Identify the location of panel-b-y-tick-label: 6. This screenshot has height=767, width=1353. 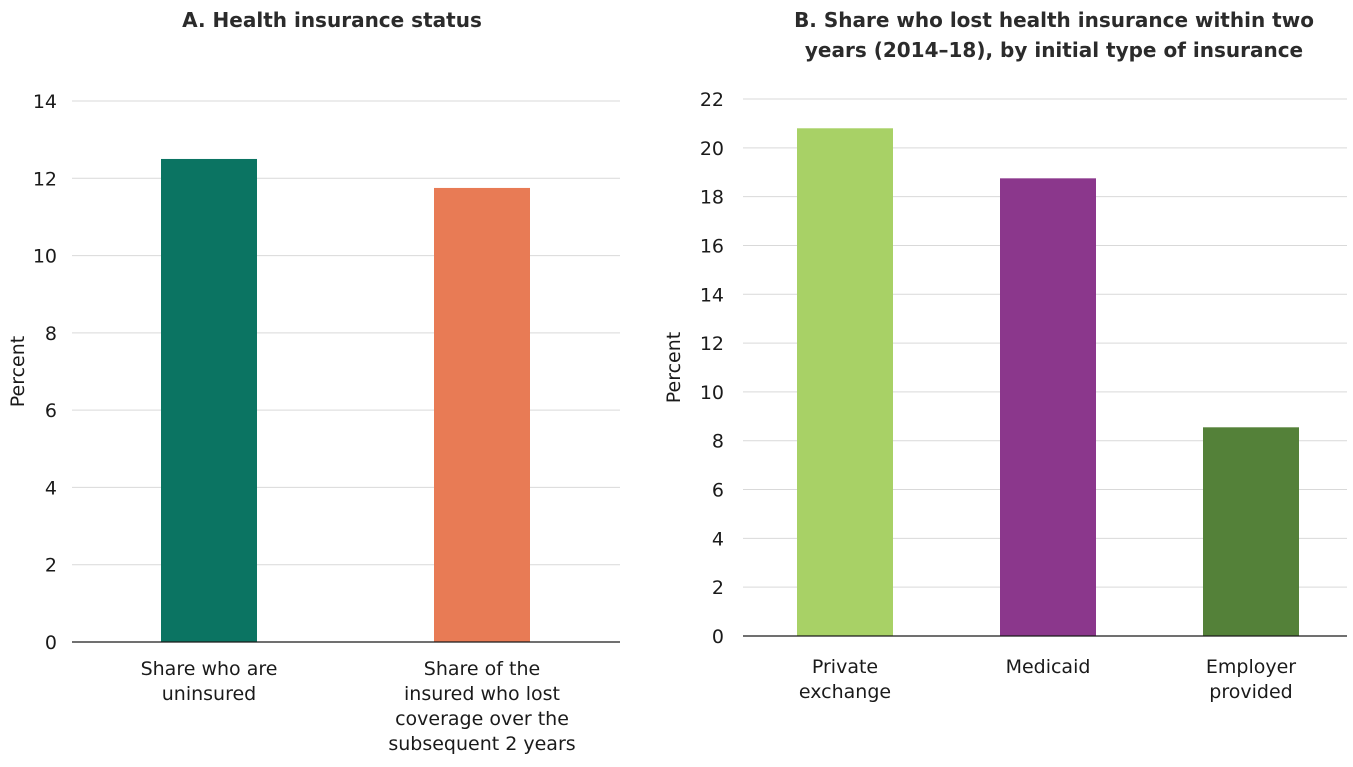
(718, 491).